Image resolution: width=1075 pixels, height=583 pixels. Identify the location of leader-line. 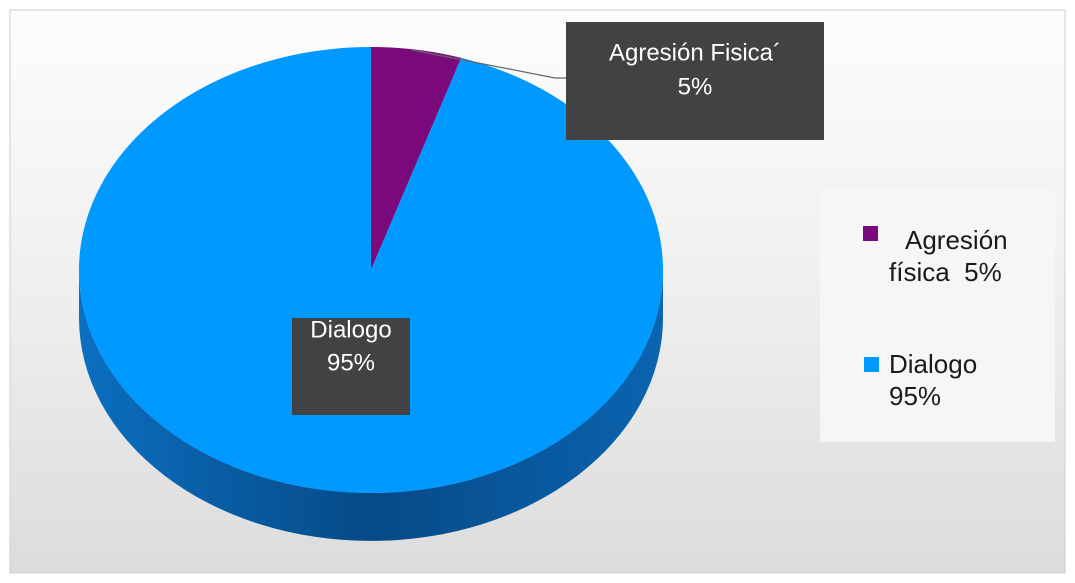
(488, 64).